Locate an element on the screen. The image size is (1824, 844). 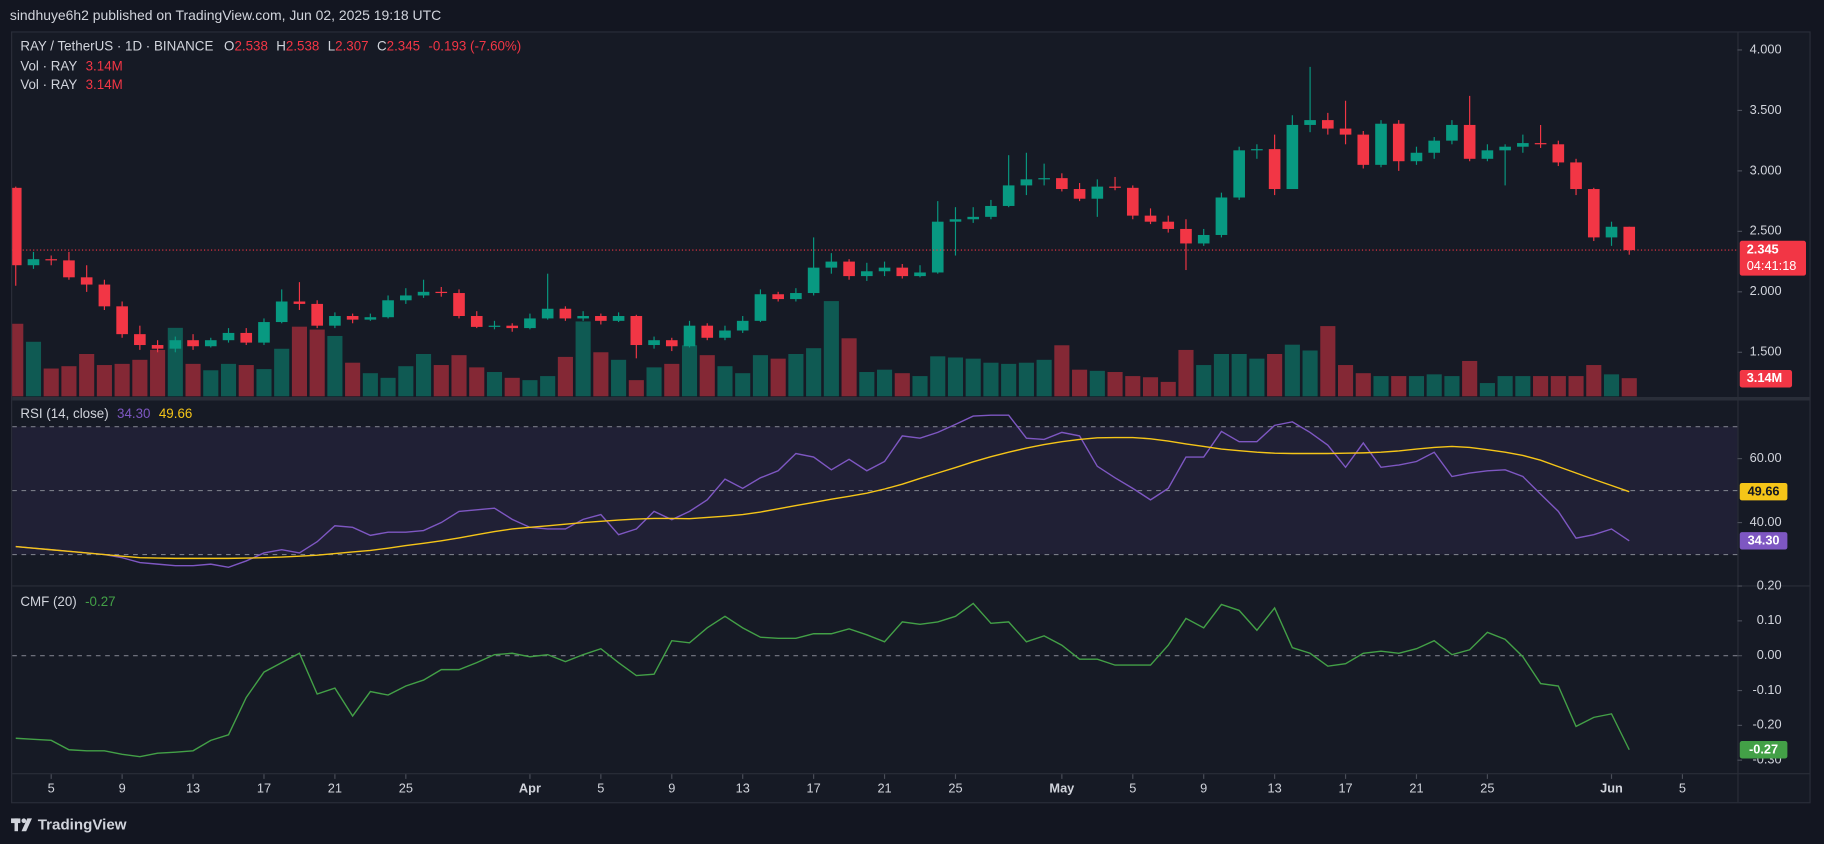
legend-high-label: H is located at coordinates (281, 45).